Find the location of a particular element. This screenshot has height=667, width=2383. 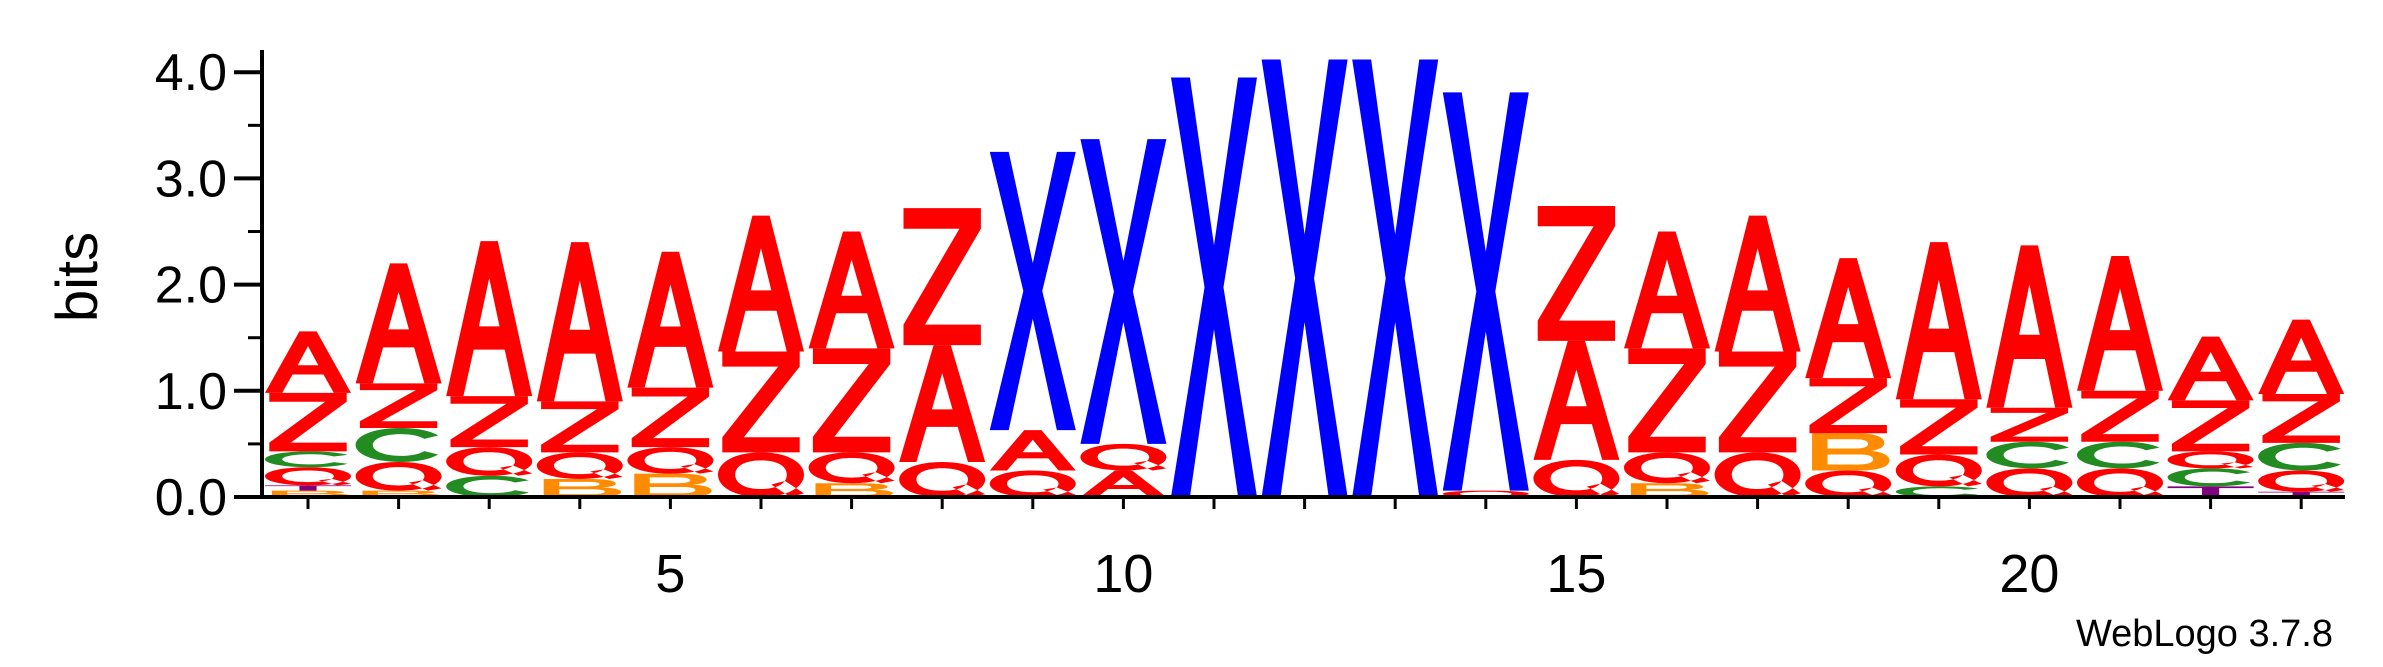

x-tick-label: 15 is located at coordinates (1576, 574).